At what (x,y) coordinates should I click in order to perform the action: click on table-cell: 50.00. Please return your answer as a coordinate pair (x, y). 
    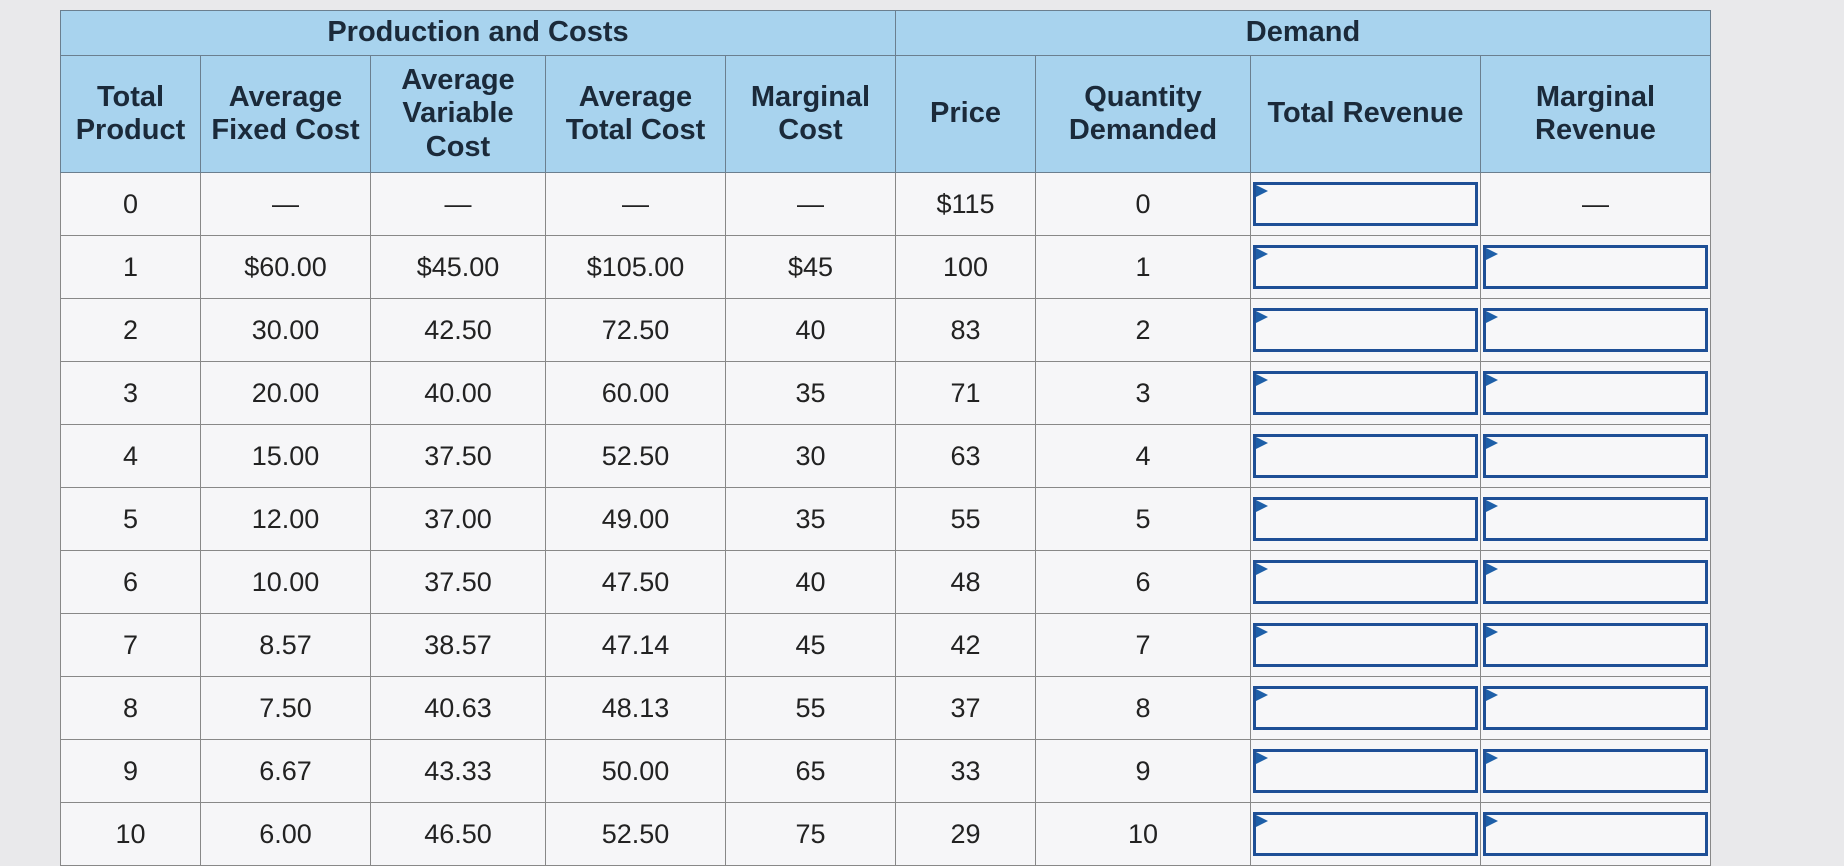
    Looking at the image, I should click on (635, 771).